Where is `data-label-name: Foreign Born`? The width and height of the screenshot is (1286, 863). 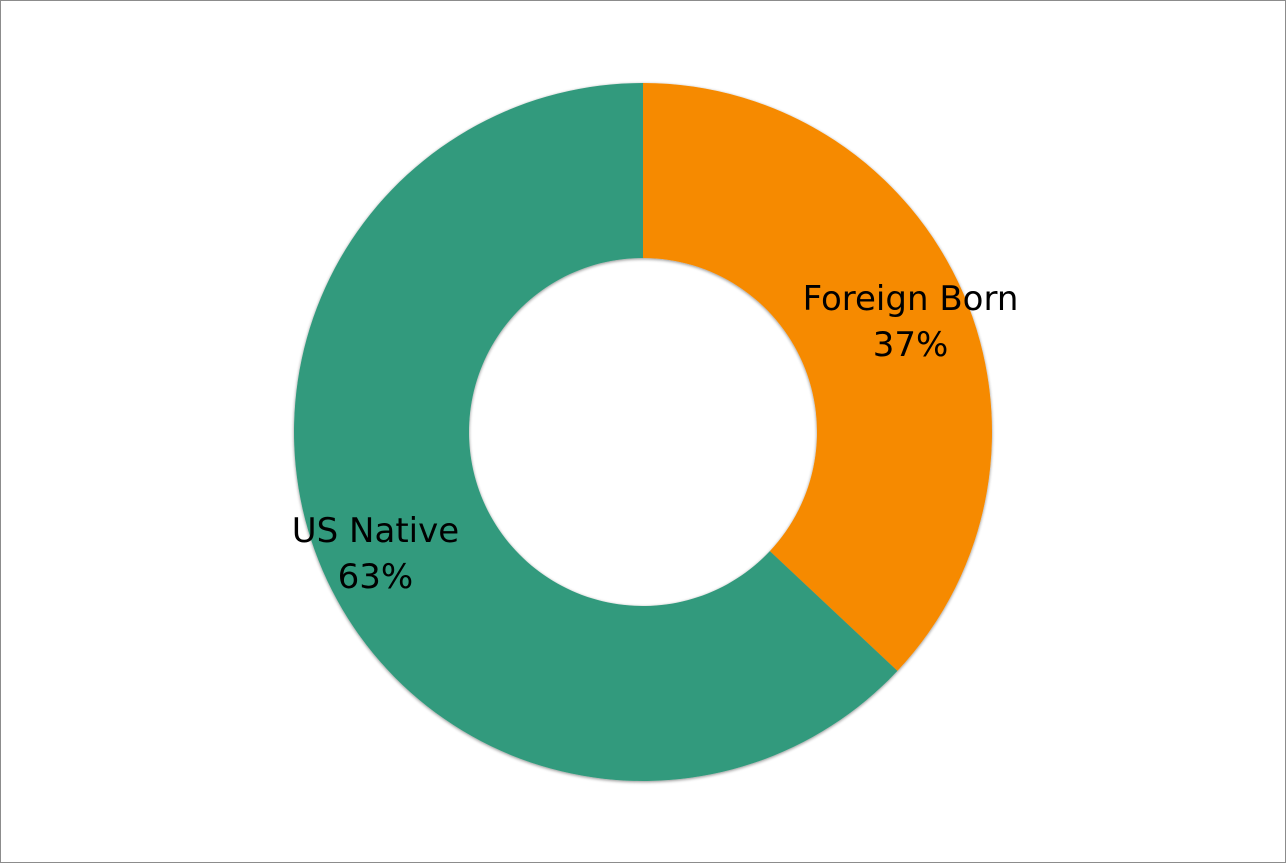
data-label-name: Foreign Born is located at coordinates (911, 299).